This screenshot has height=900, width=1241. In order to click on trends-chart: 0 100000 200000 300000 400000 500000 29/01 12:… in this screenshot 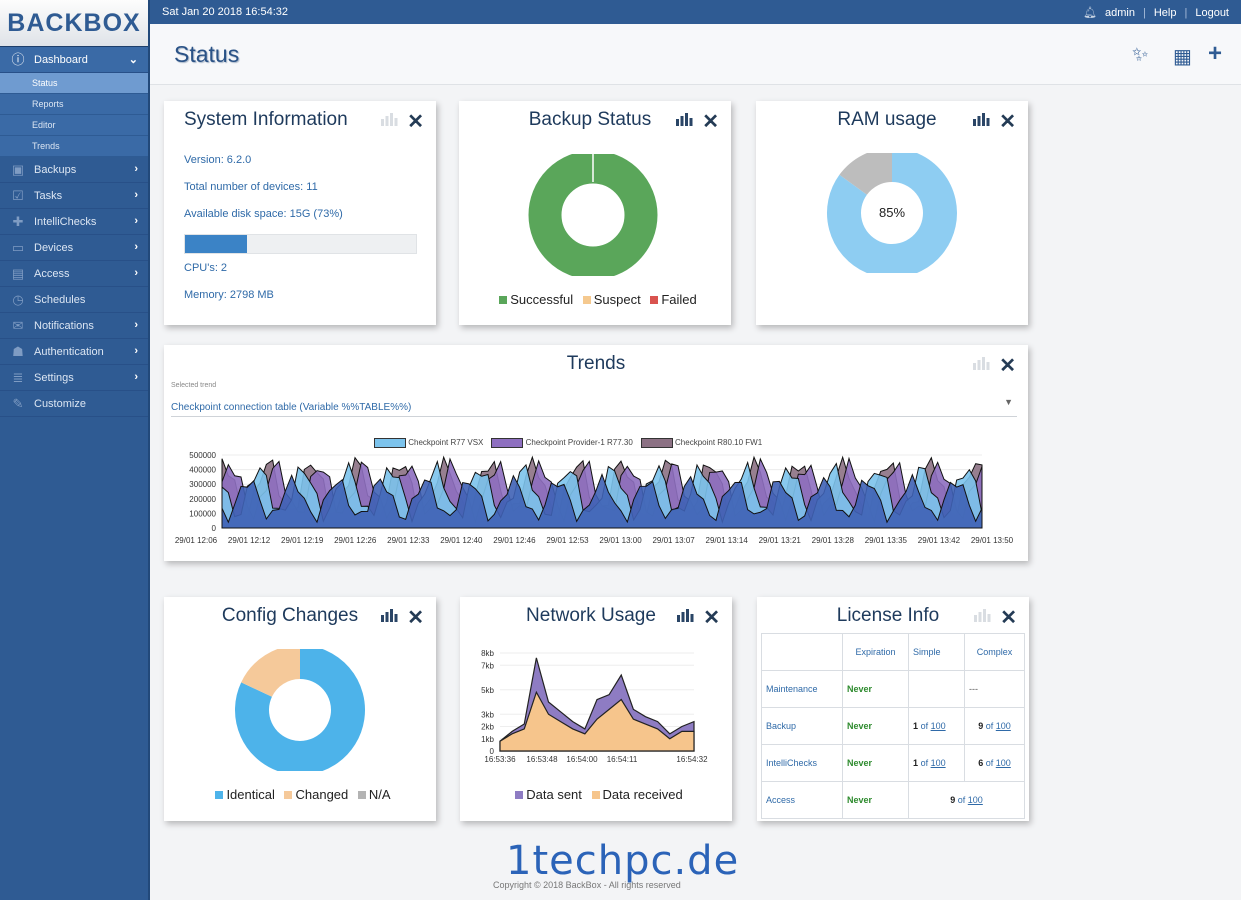, I will do `click(594, 498)`.